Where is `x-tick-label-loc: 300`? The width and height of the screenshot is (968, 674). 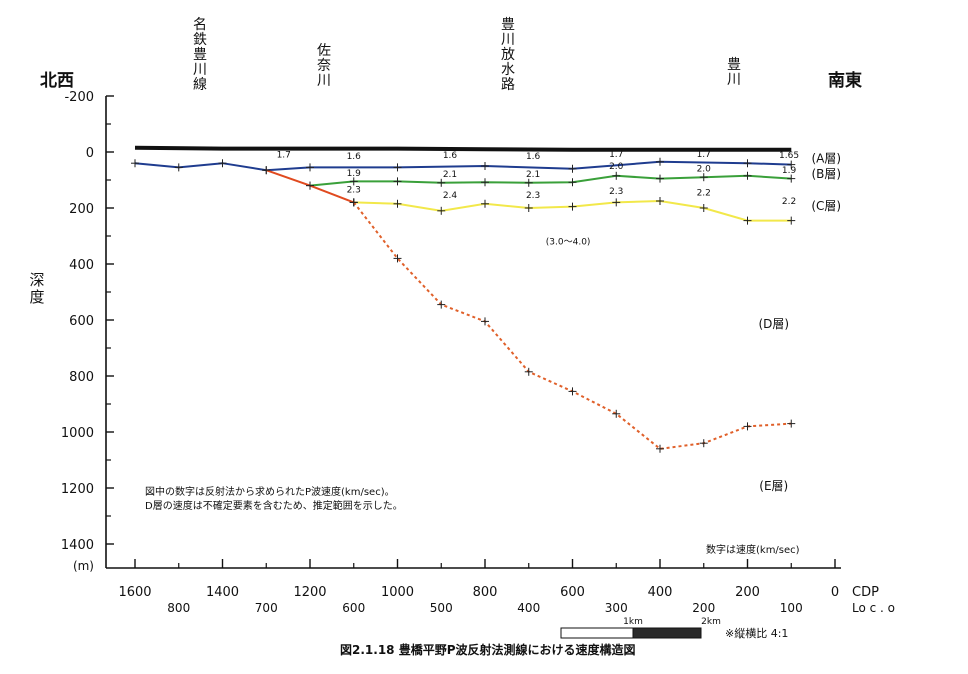
x-tick-label-loc: 300 is located at coordinates (616, 608).